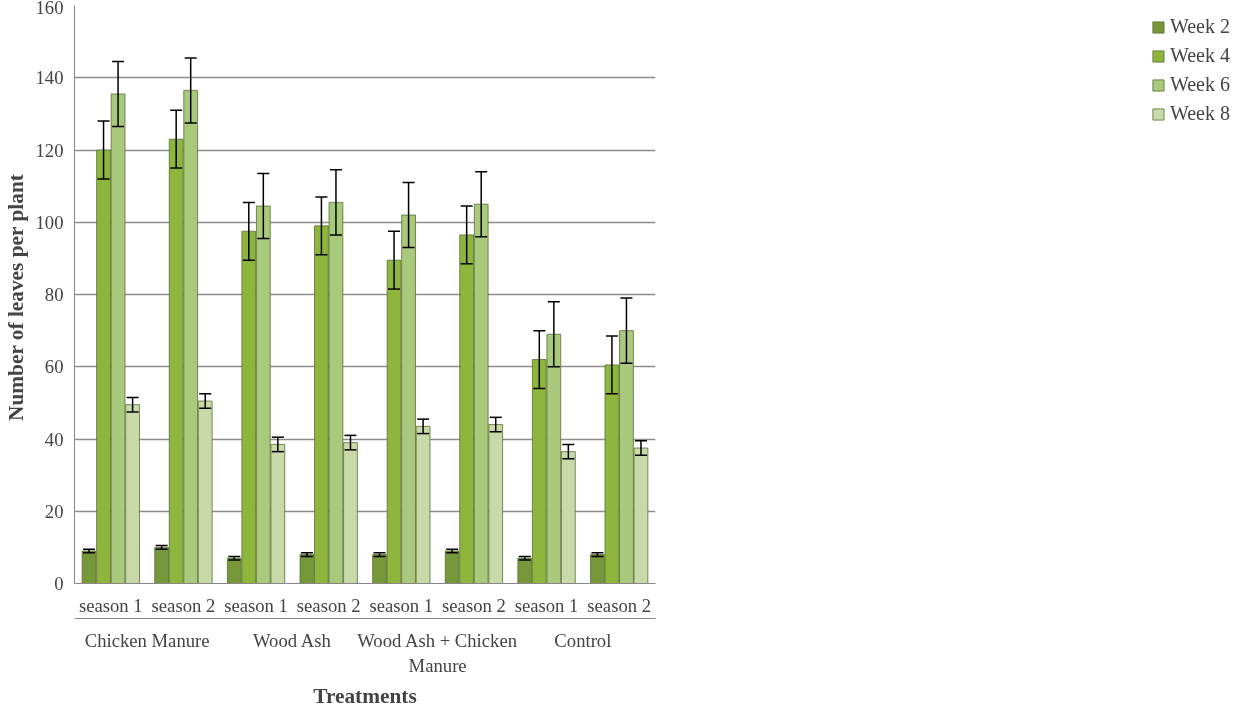 The image size is (1248, 716). I want to click on legend-label: Week 4, so click(1199, 55).